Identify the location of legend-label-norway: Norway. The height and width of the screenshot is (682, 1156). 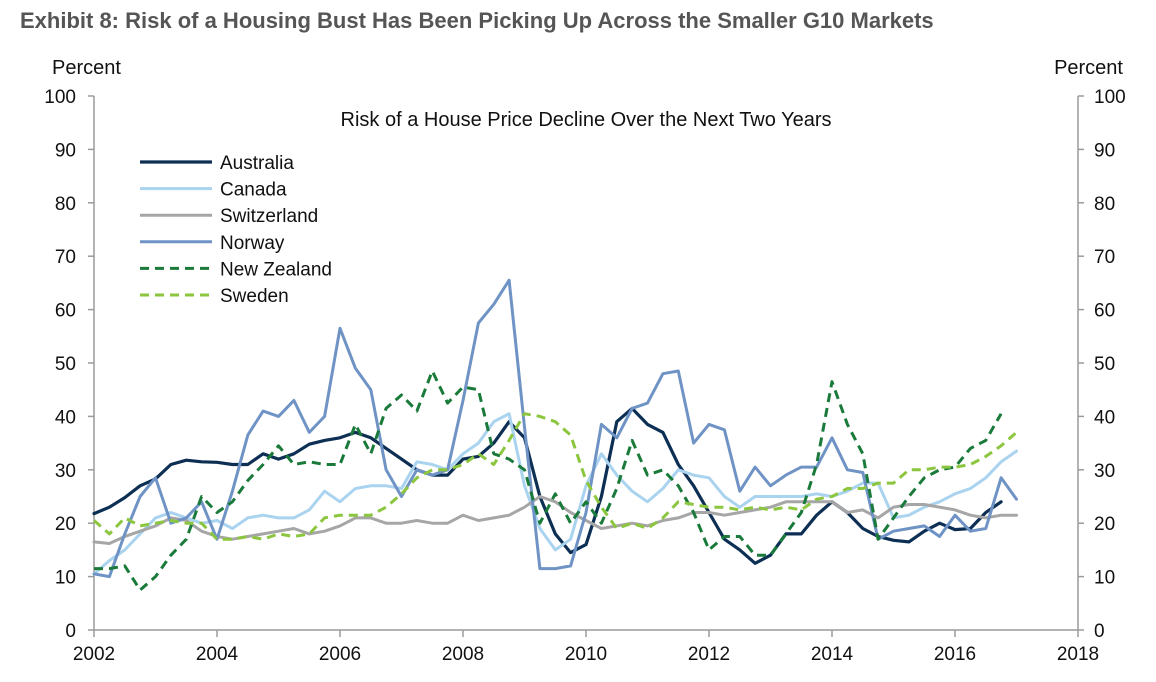
(252, 243).